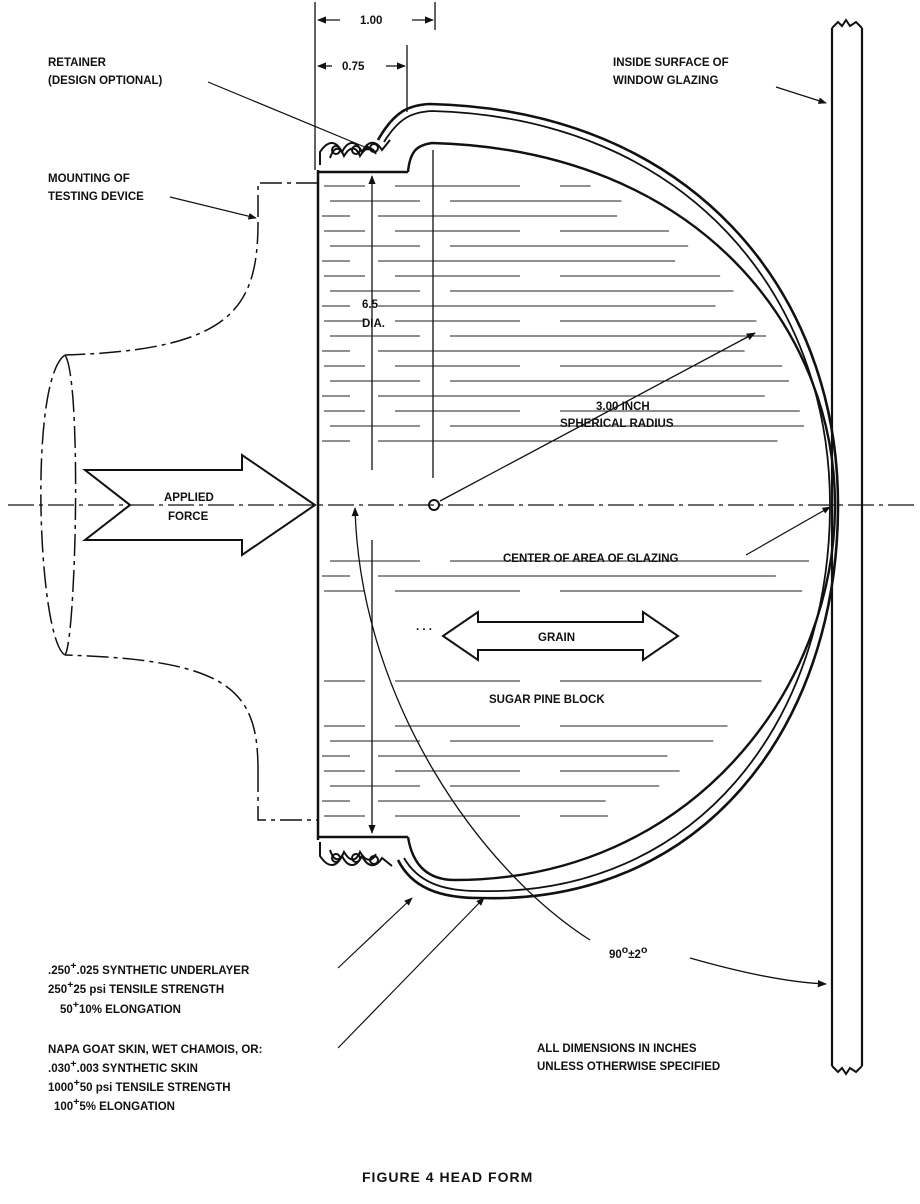 The image size is (920, 1204). I want to click on label-window-glazing-1: INSIDE SURFACE OF, so click(671, 63).